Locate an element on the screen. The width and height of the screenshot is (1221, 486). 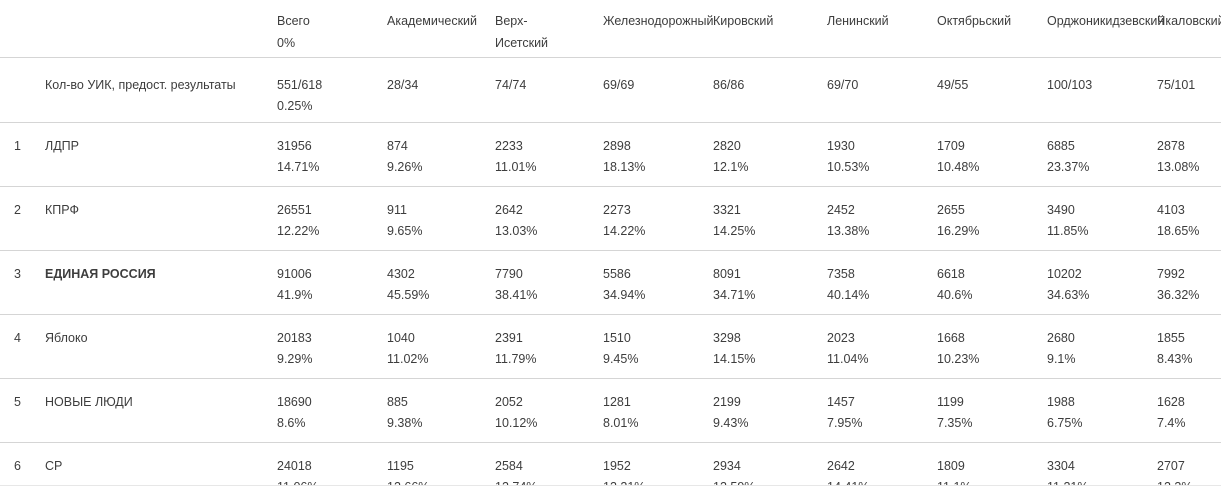
percent-value: 40.6% is located at coordinates (955, 294).